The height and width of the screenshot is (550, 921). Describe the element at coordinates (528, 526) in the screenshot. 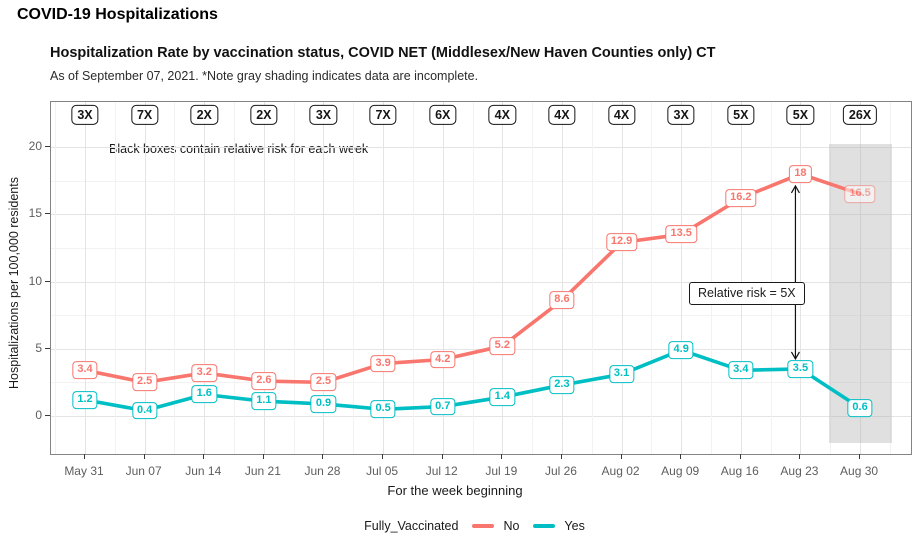

I see `legend-items: No Yes` at that location.